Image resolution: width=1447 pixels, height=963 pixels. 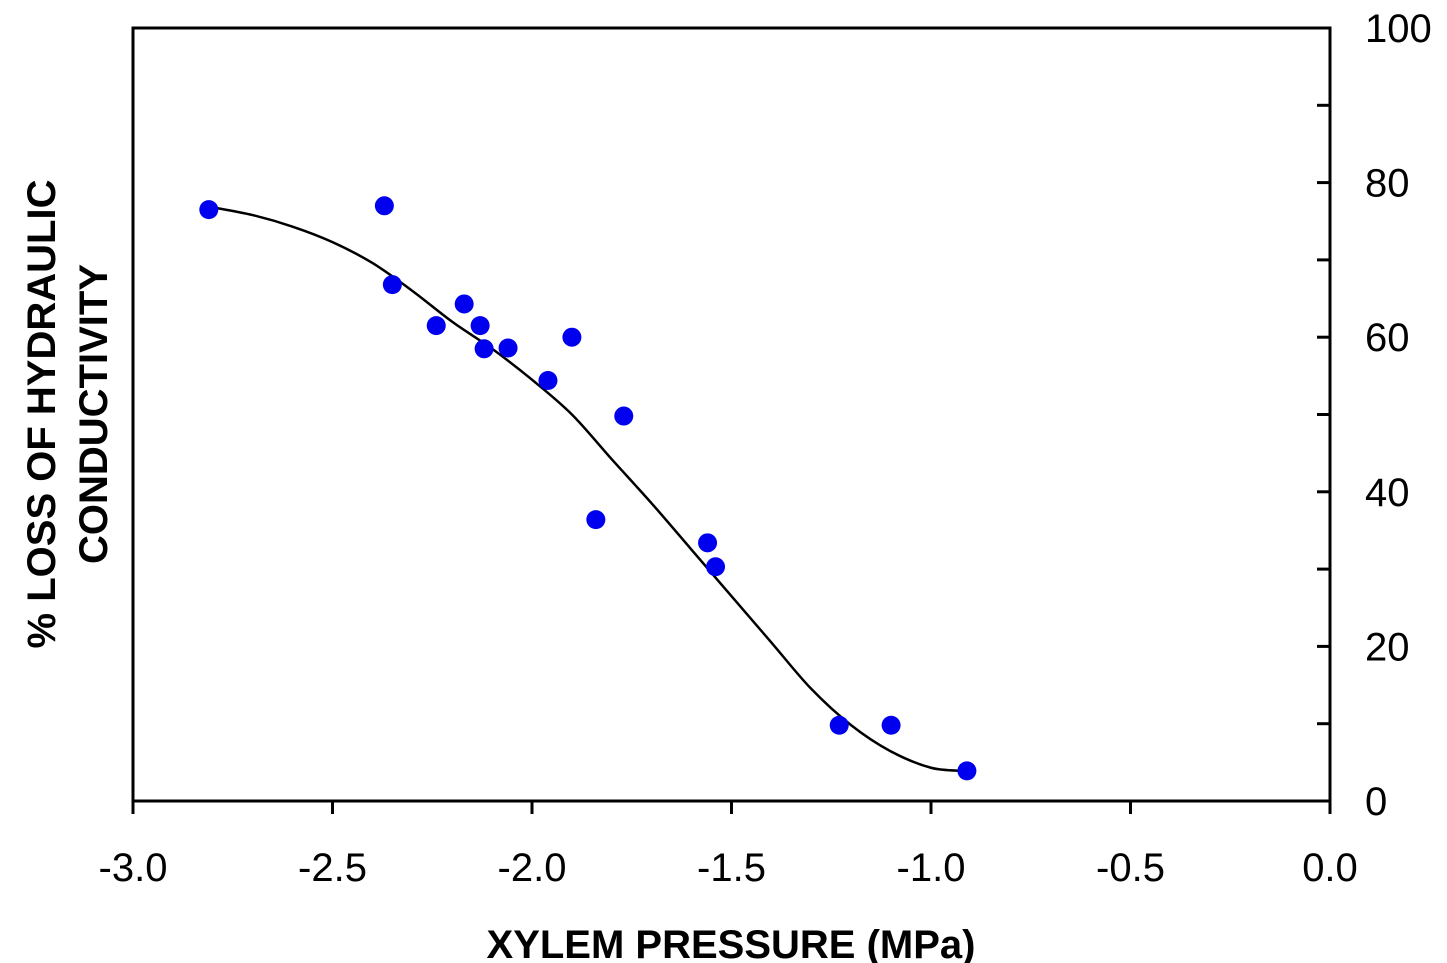 What do you see at coordinates (1387, 338) in the screenshot?
I see `y-tick-label: 60` at bounding box center [1387, 338].